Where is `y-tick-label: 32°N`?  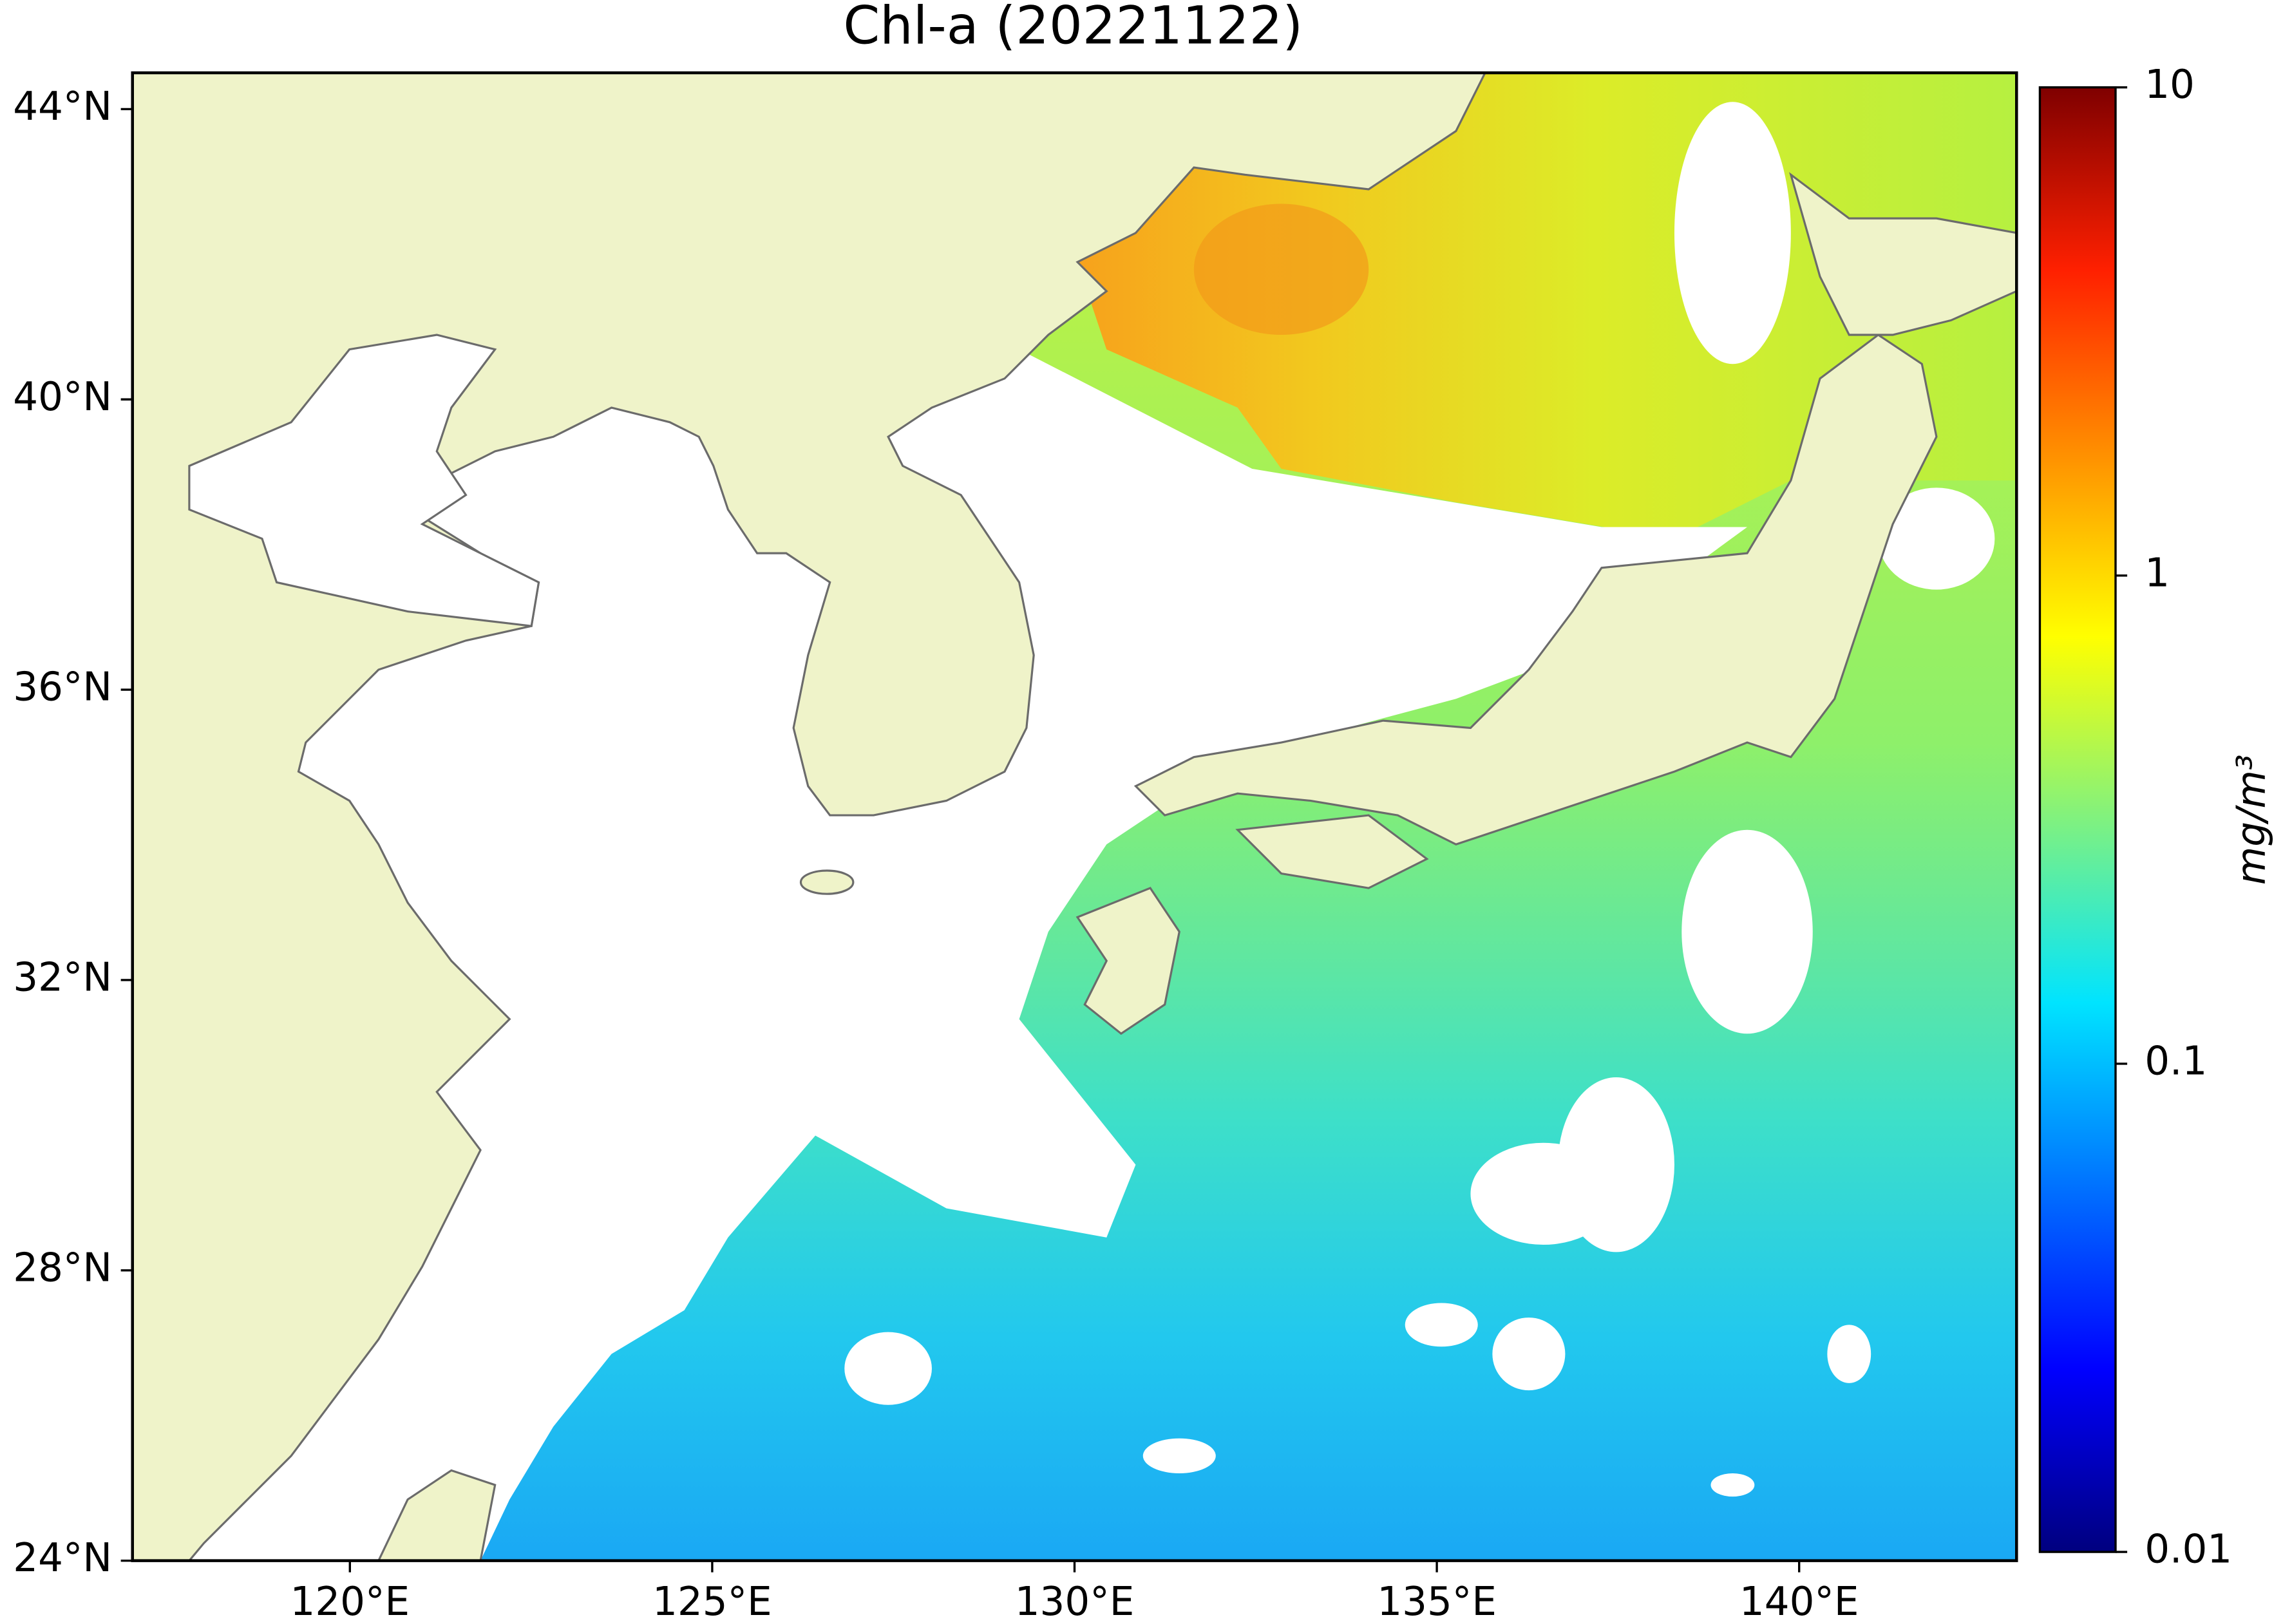
y-tick-label: 32°N is located at coordinates (62, 978).